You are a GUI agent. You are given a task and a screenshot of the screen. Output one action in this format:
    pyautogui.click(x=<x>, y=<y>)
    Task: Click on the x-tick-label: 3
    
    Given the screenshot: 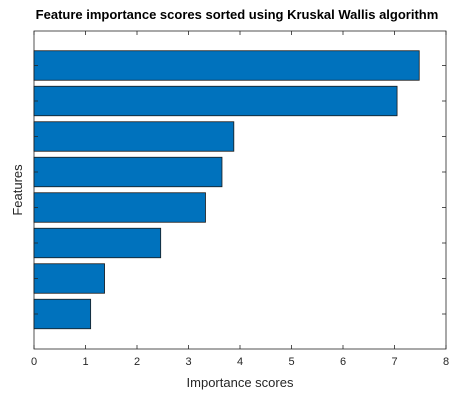 What is the action you would take?
    pyautogui.click(x=188, y=362)
    